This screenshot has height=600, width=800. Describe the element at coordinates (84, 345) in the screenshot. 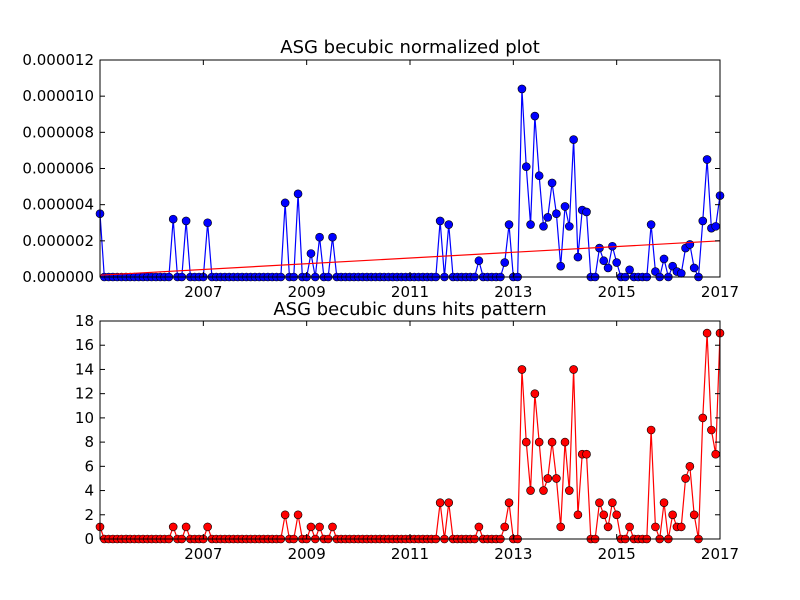

I see `y-tick-label: 16` at that location.